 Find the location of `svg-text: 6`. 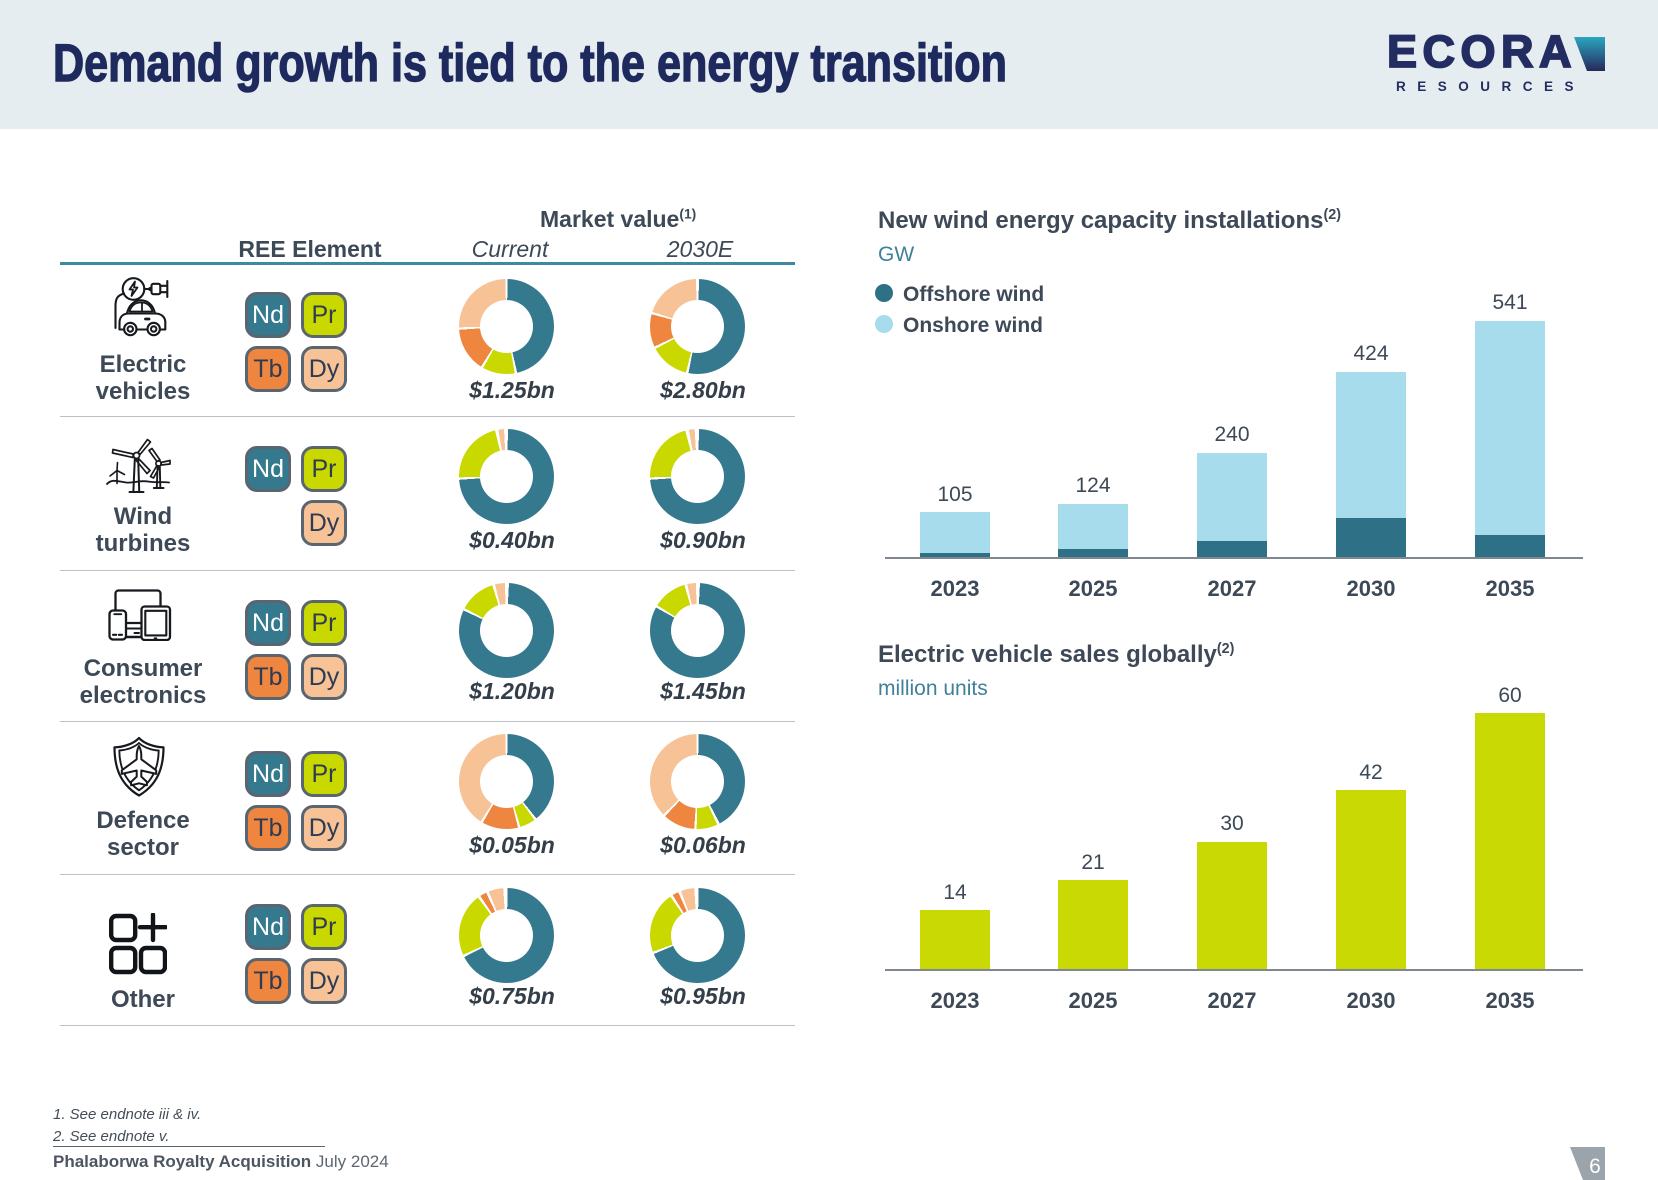

svg-text: 6 is located at coordinates (1595, 1166).